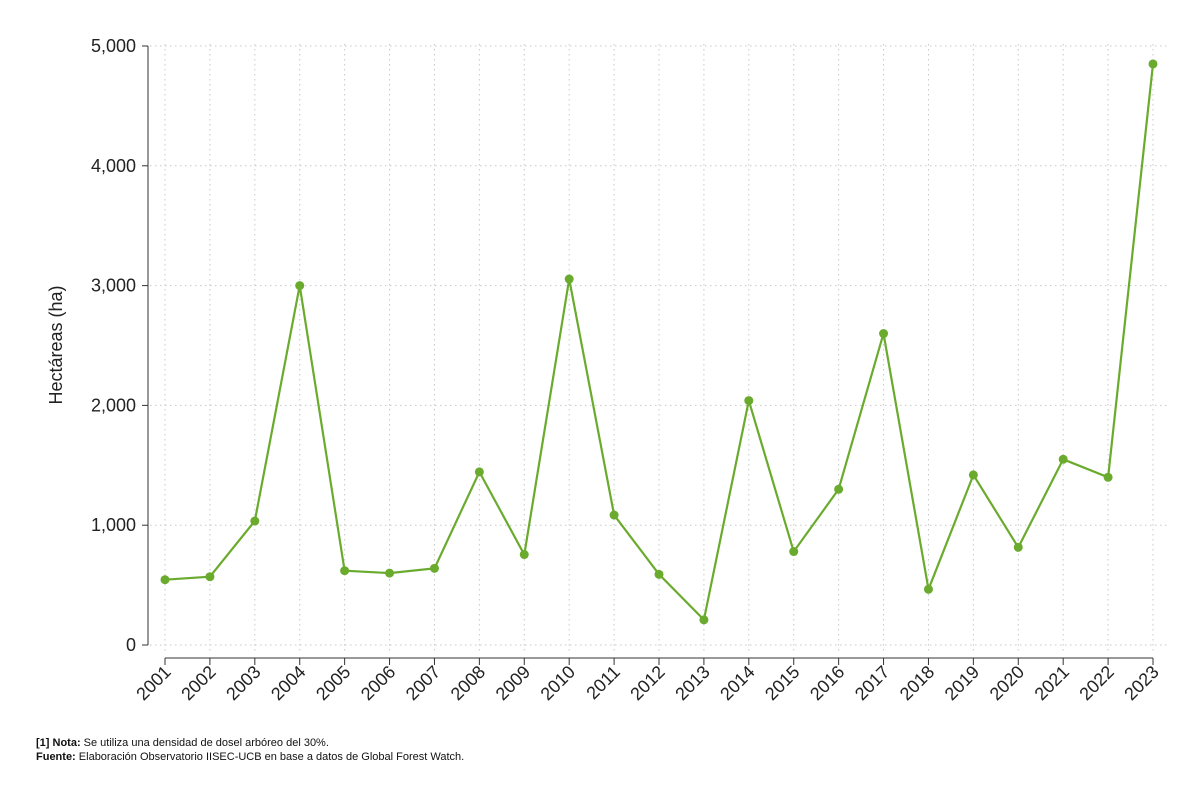  I want to click on x-tick-label: 2021, so click(1052, 683).